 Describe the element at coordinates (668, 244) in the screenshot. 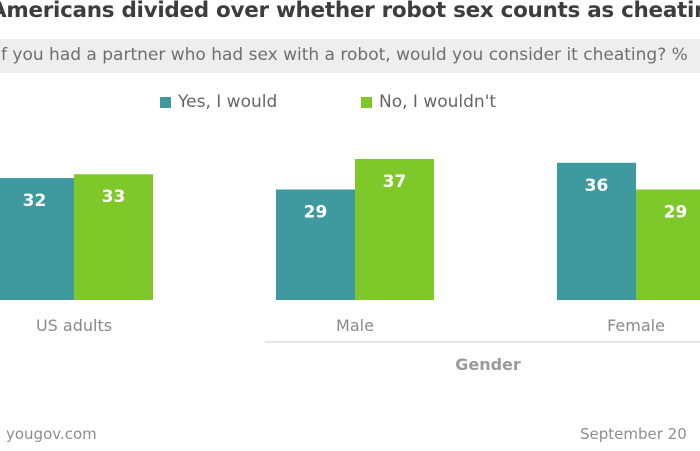

I see `bar-female-no` at that location.